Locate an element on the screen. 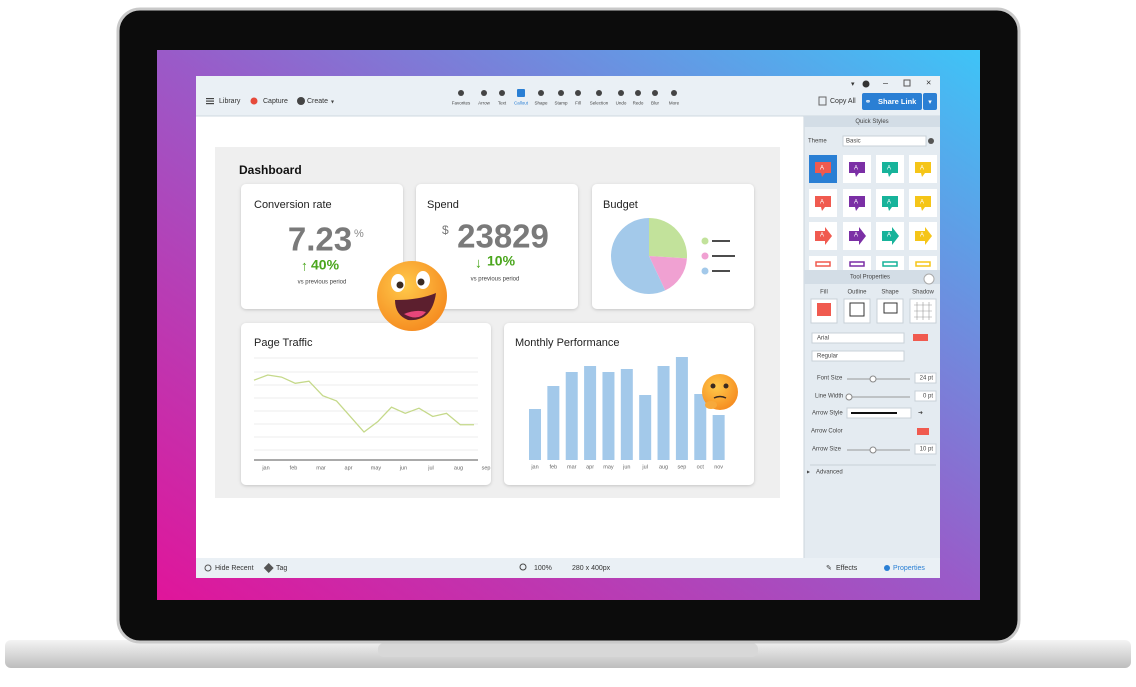  tool-label: Stamp is located at coordinates (561, 103).